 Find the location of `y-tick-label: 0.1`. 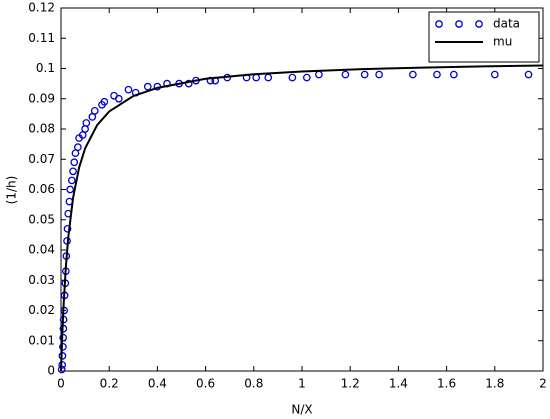

y-tick-label: 0.1 is located at coordinates (45, 68).